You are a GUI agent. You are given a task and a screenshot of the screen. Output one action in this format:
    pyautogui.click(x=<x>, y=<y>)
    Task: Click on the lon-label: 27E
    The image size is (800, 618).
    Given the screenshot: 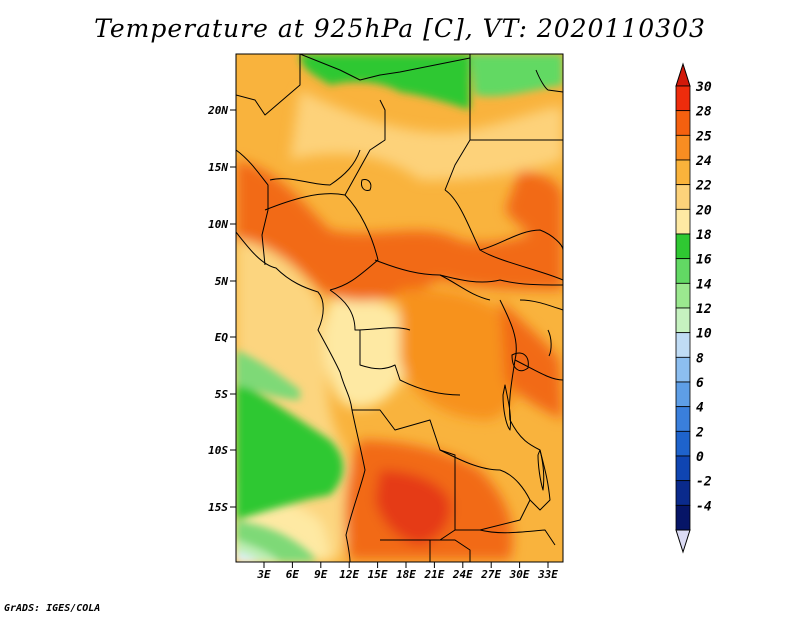 What is the action you would take?
    pyautogui.click(x=490, y=574)
    